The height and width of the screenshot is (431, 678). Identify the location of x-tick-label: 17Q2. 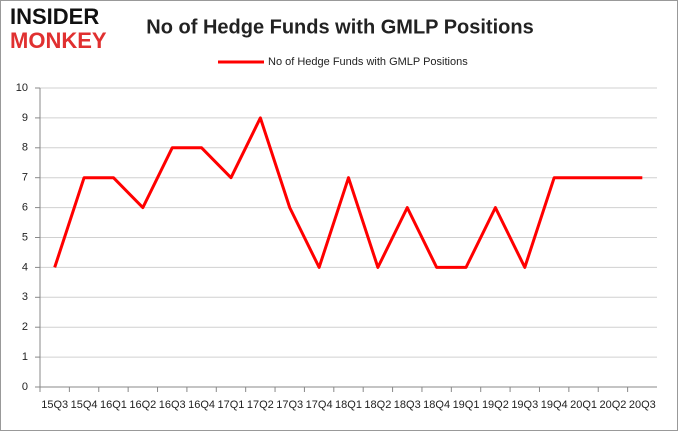
(260, 405).